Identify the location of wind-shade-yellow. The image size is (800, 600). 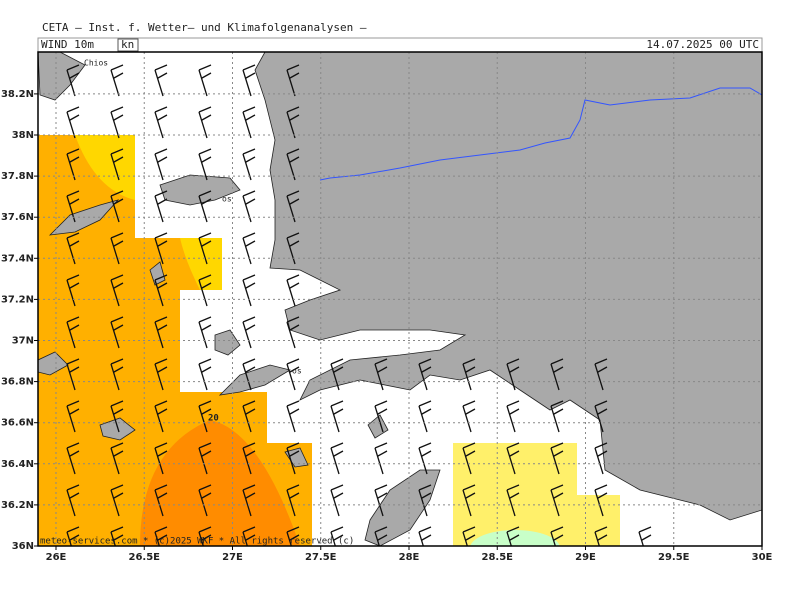
(105, 167).